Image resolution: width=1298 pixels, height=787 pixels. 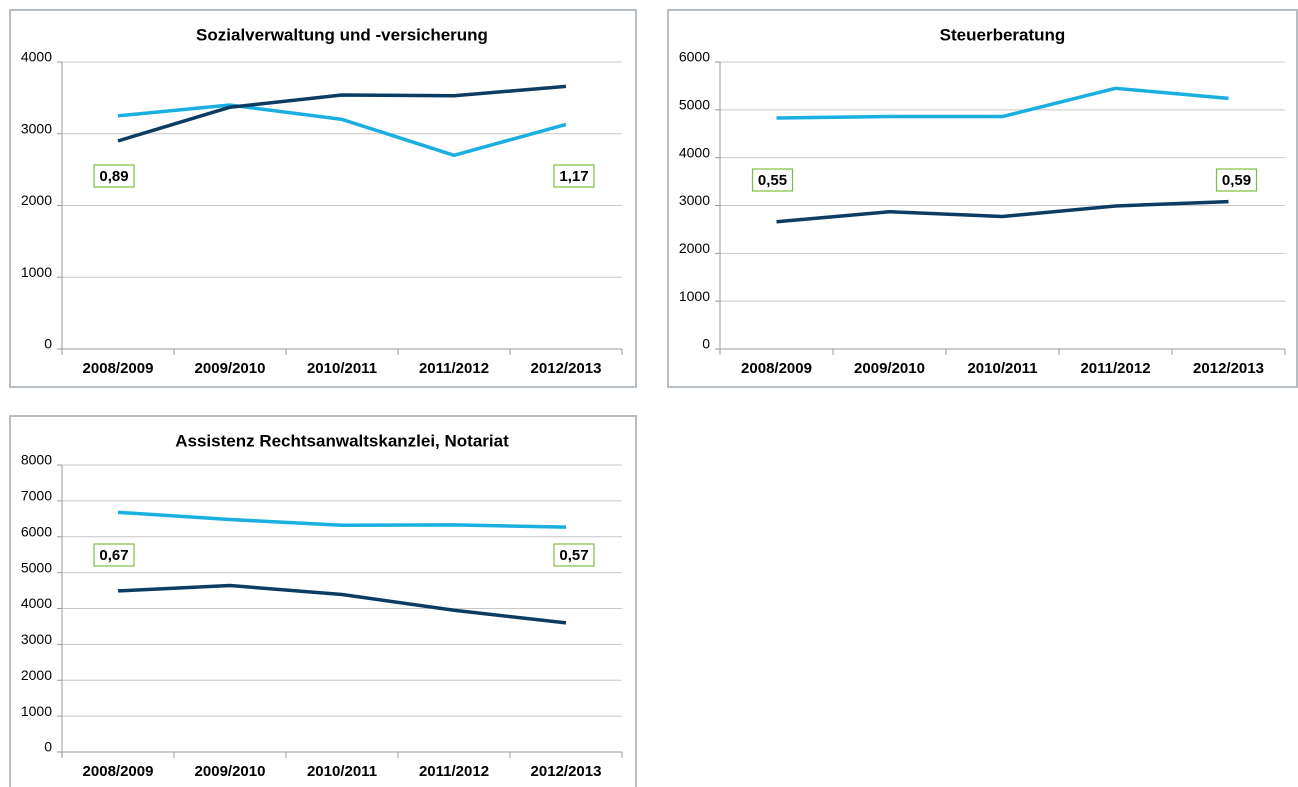 What do you see at coordinates (342, 440) in the screenshot?
I see `chart-title: Assistenz Rechtsanwaltskanzlei, Notariat` at bounding box center [342, 440].